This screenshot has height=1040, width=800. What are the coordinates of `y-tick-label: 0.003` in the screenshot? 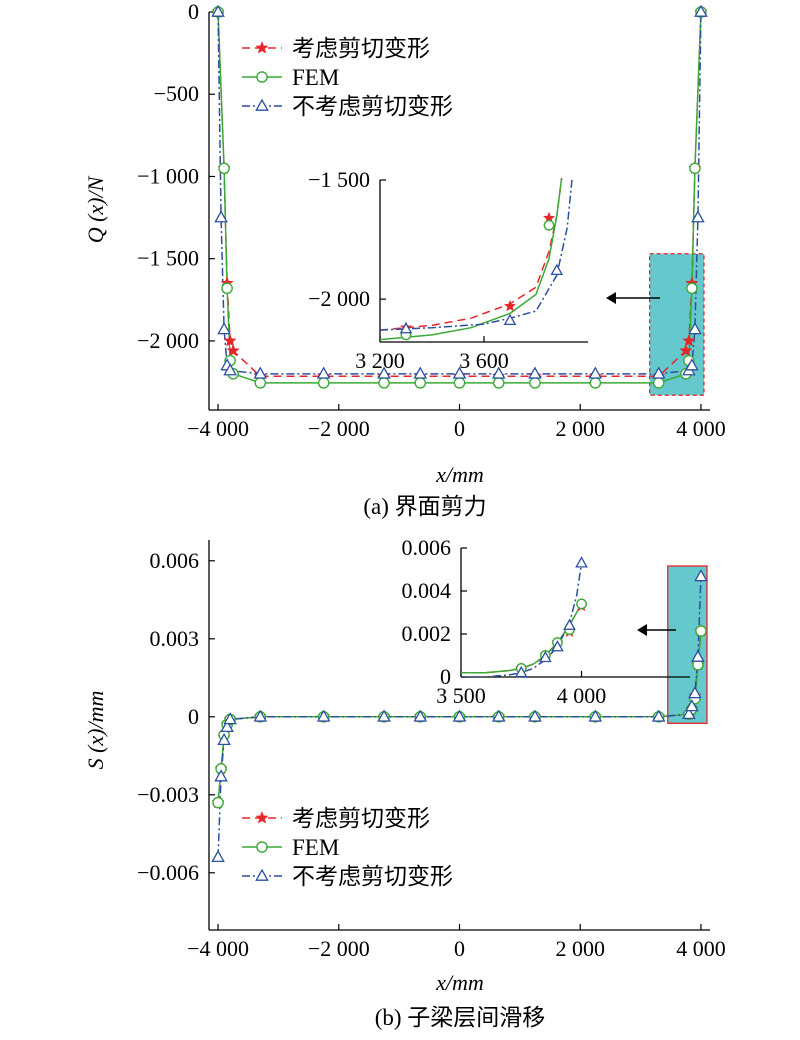 It's located at (175, 638).